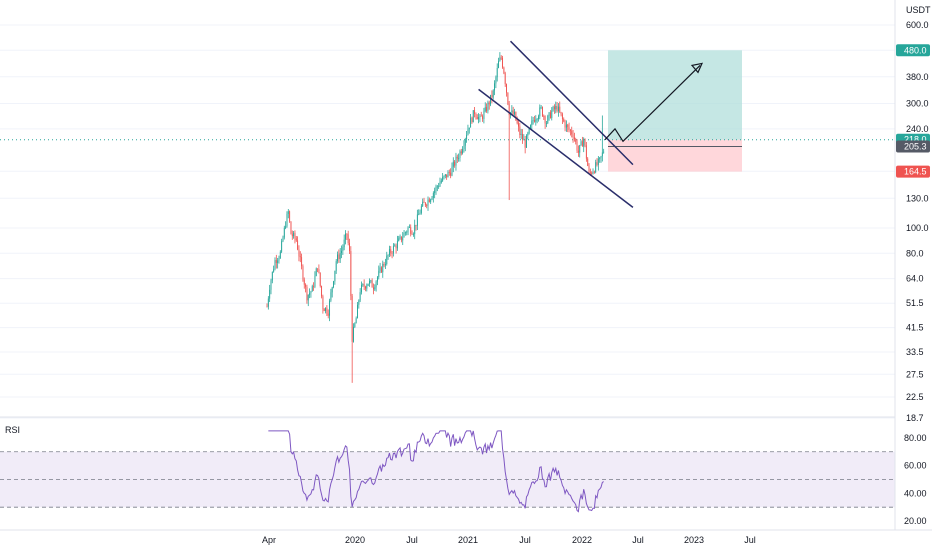 Image resolution: width=932 pixels, height=550 pixels. I want to click on projection-path, so click(652, 103).